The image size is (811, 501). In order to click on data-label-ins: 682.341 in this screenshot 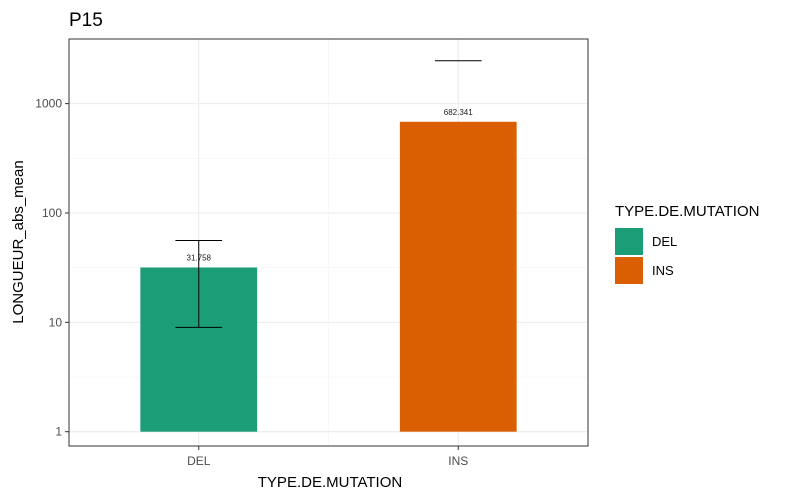, I will do `click(458, 112)`.